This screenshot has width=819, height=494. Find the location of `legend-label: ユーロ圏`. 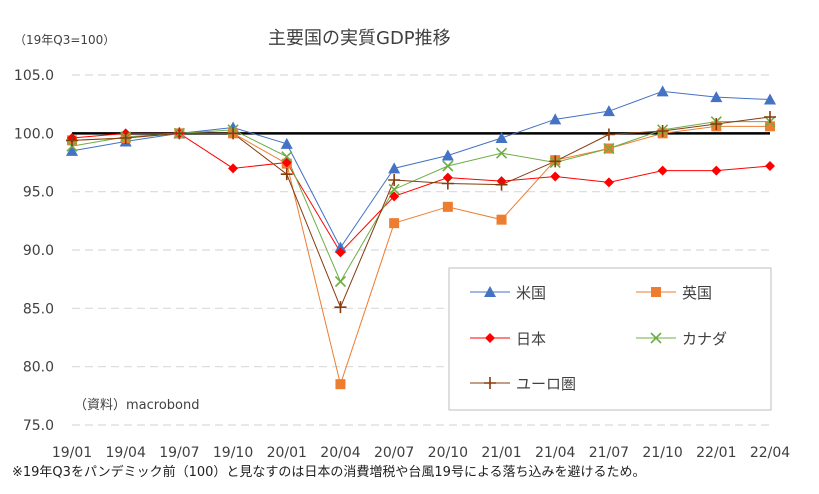

legend-label: ユーロ圏 is located at coordinates (546, 384).